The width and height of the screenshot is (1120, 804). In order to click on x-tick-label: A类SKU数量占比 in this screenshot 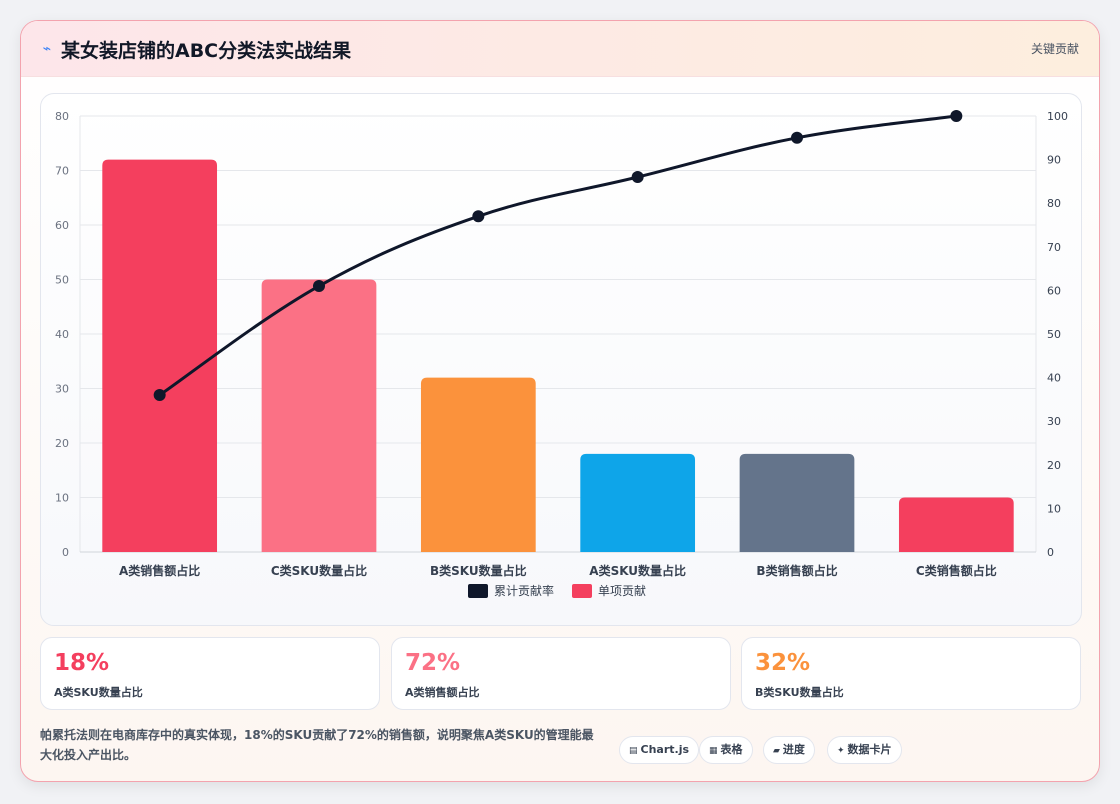, I will do `click(637, 570)`.